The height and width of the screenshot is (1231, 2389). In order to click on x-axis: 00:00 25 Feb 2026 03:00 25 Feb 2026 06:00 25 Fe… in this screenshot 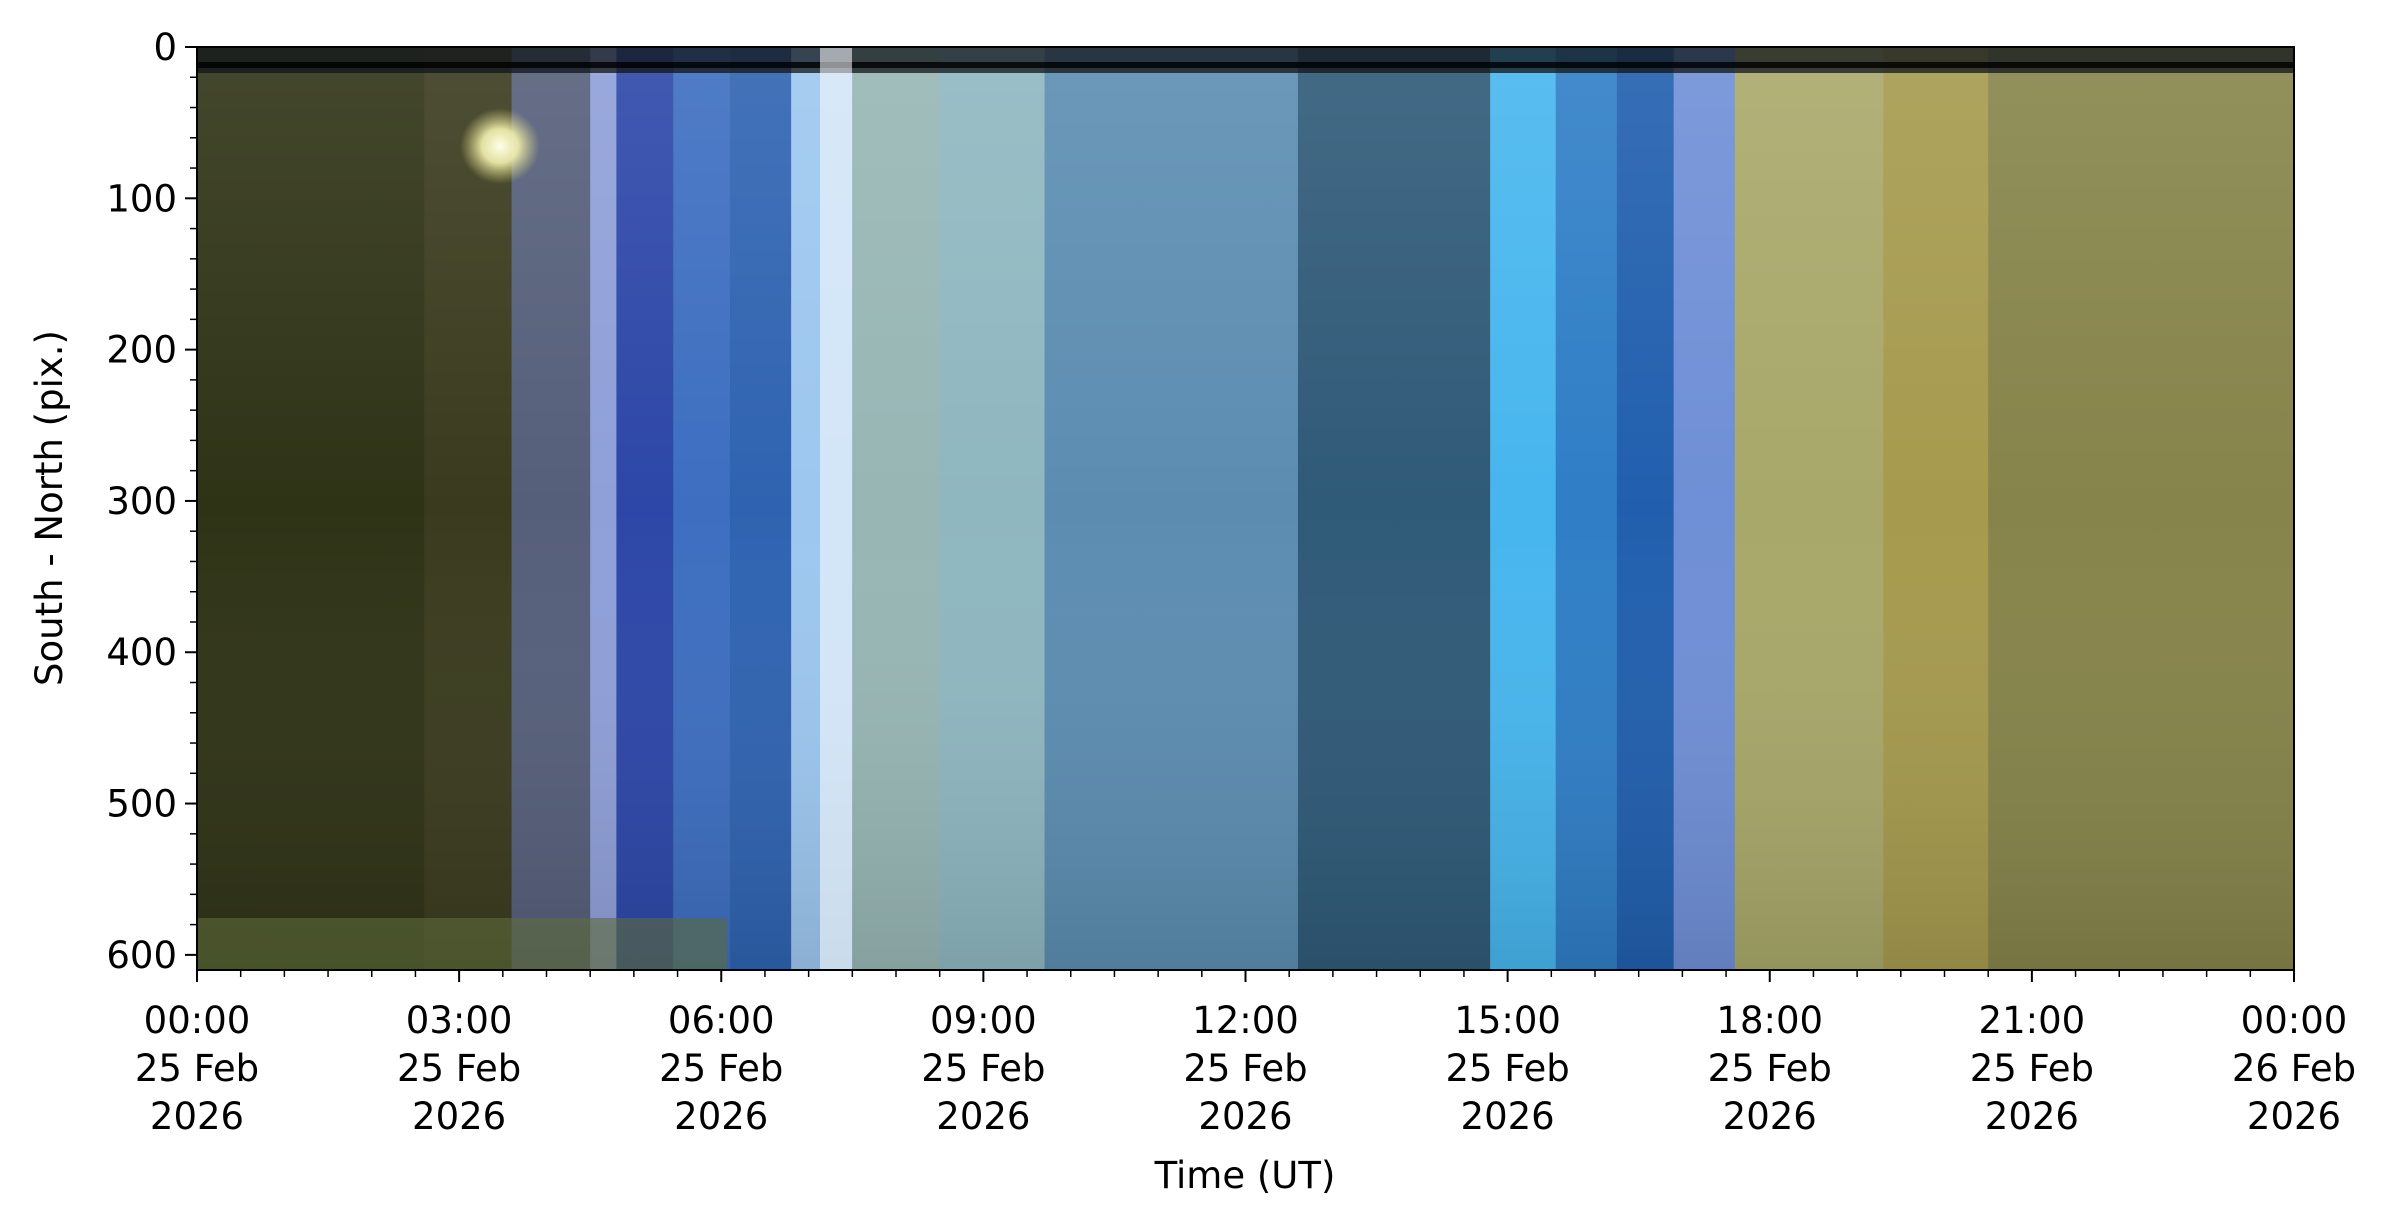, I will do `click(1245, 1054)`.